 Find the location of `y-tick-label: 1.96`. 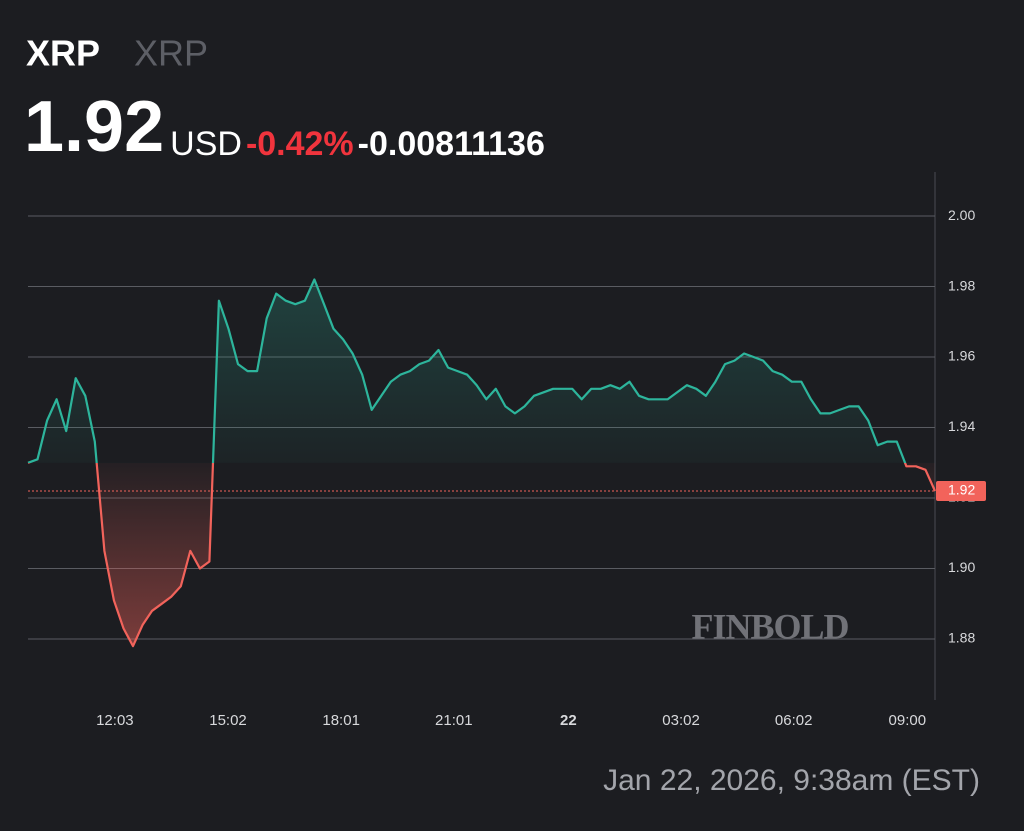

y-tick-label: 1.96 is located at coordinates (961, 356).